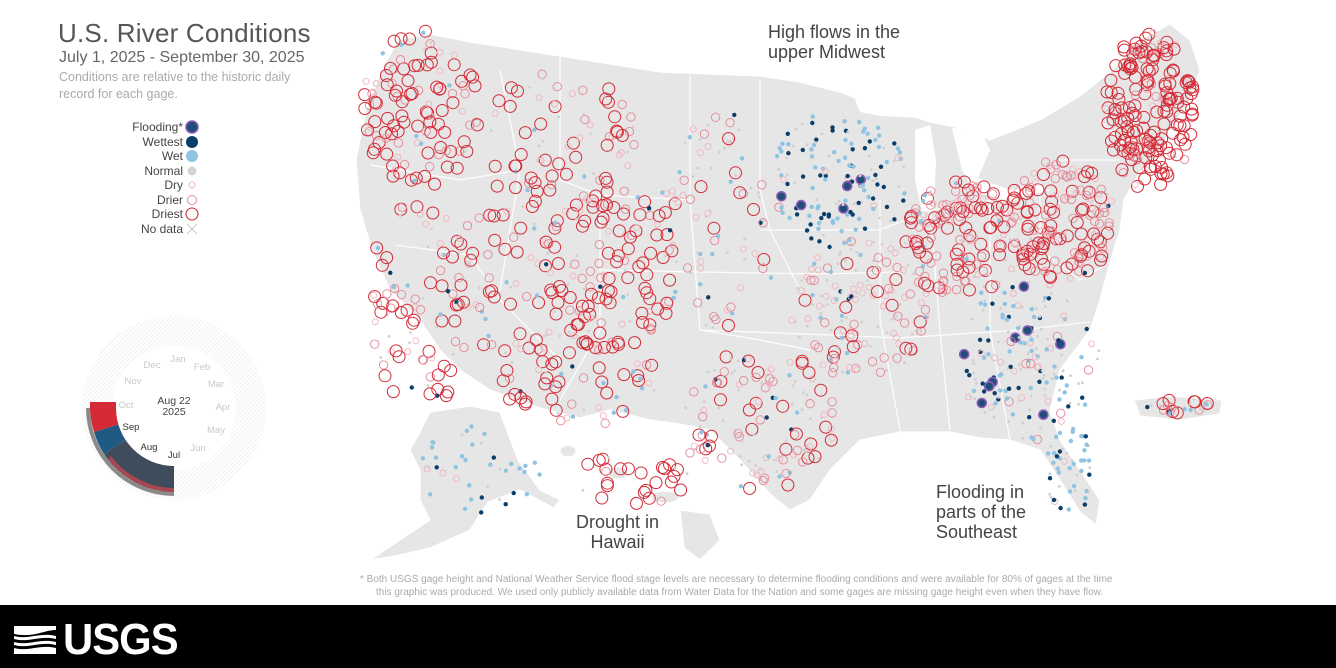 The height and width of the screenshot is (668, 1336). I want to click on dial-month-oct: Oct, so click(126, 405).